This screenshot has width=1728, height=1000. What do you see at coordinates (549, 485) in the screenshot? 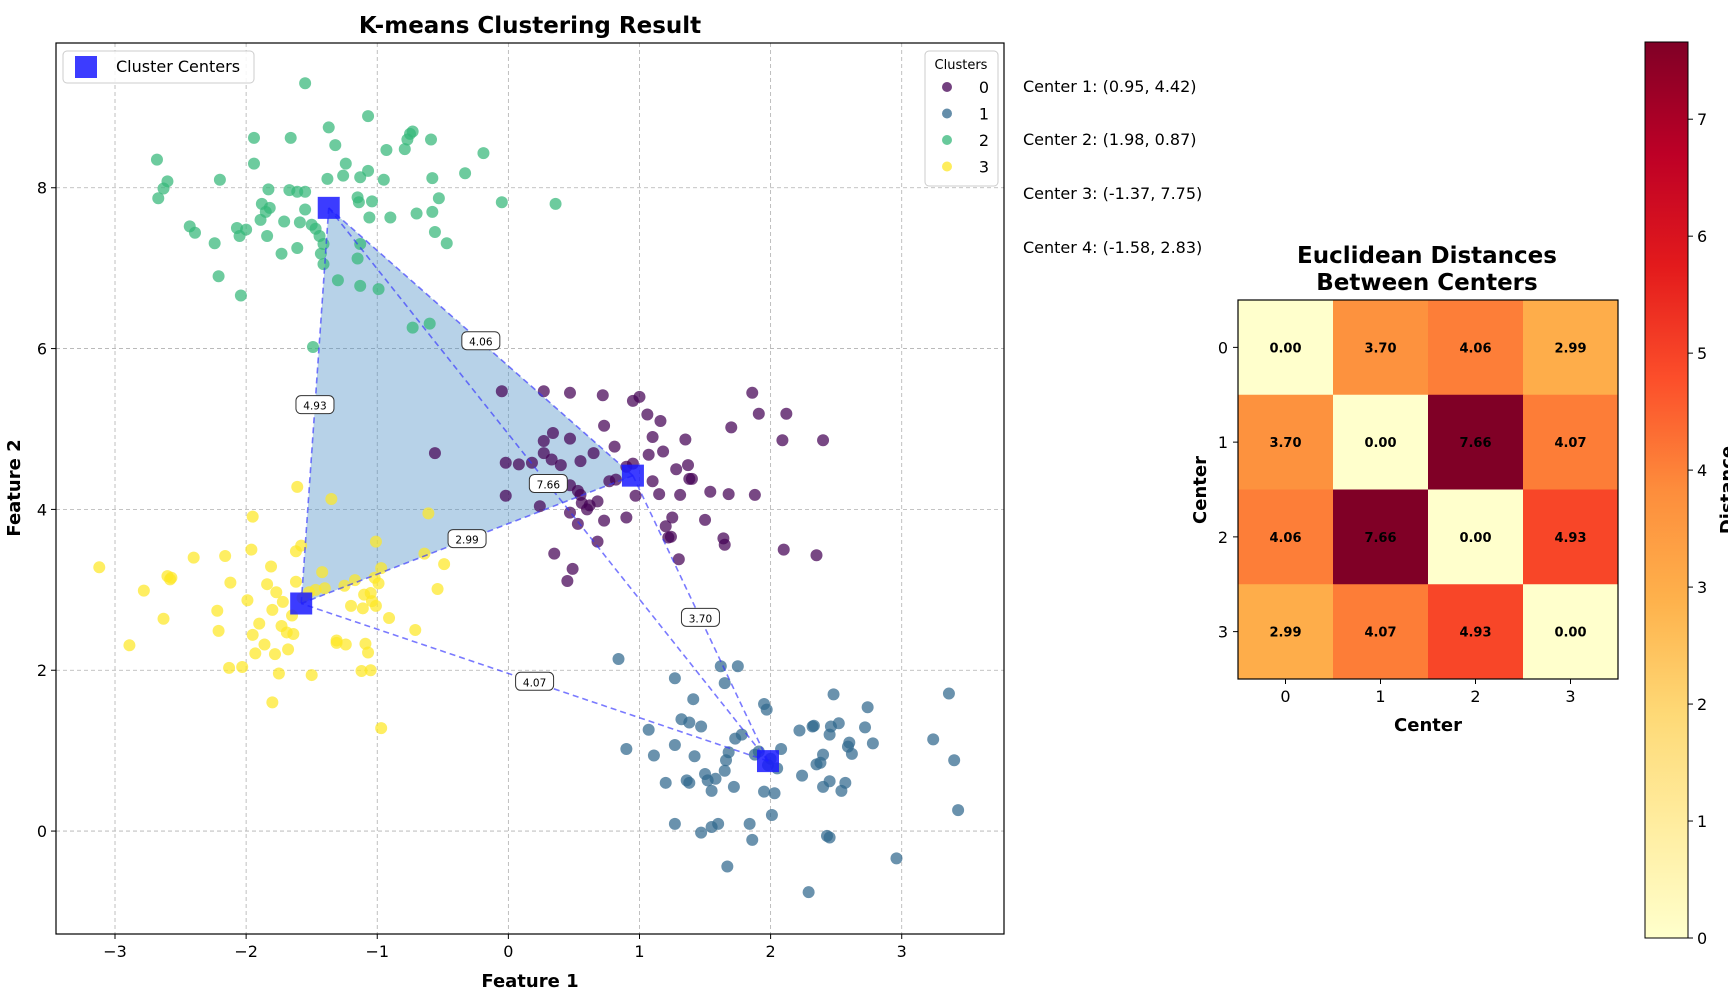
I see `connection-label-text: 7.66` at bounding box center [549, 485].